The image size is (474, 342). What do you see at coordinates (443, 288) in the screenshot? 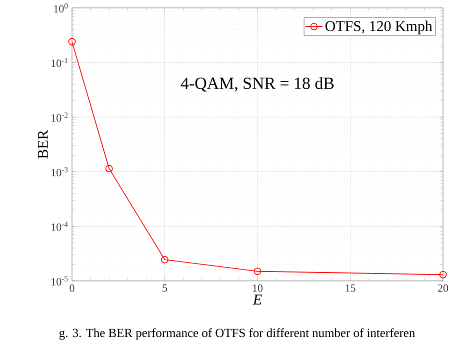
I see `x-tick-label: 20` at bounding box center [443, 288].